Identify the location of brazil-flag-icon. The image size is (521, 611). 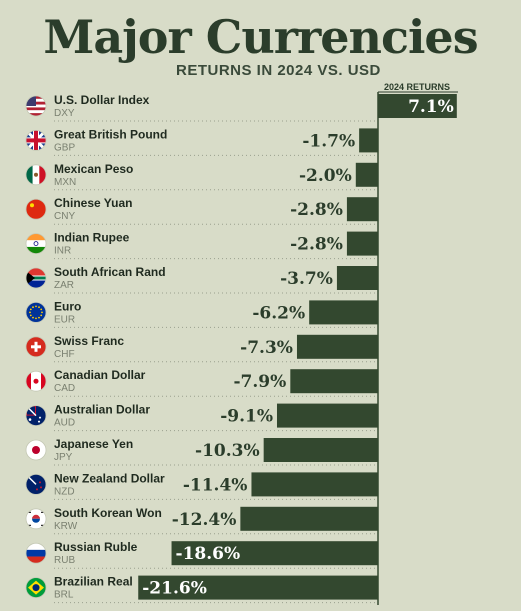
(36, 587).